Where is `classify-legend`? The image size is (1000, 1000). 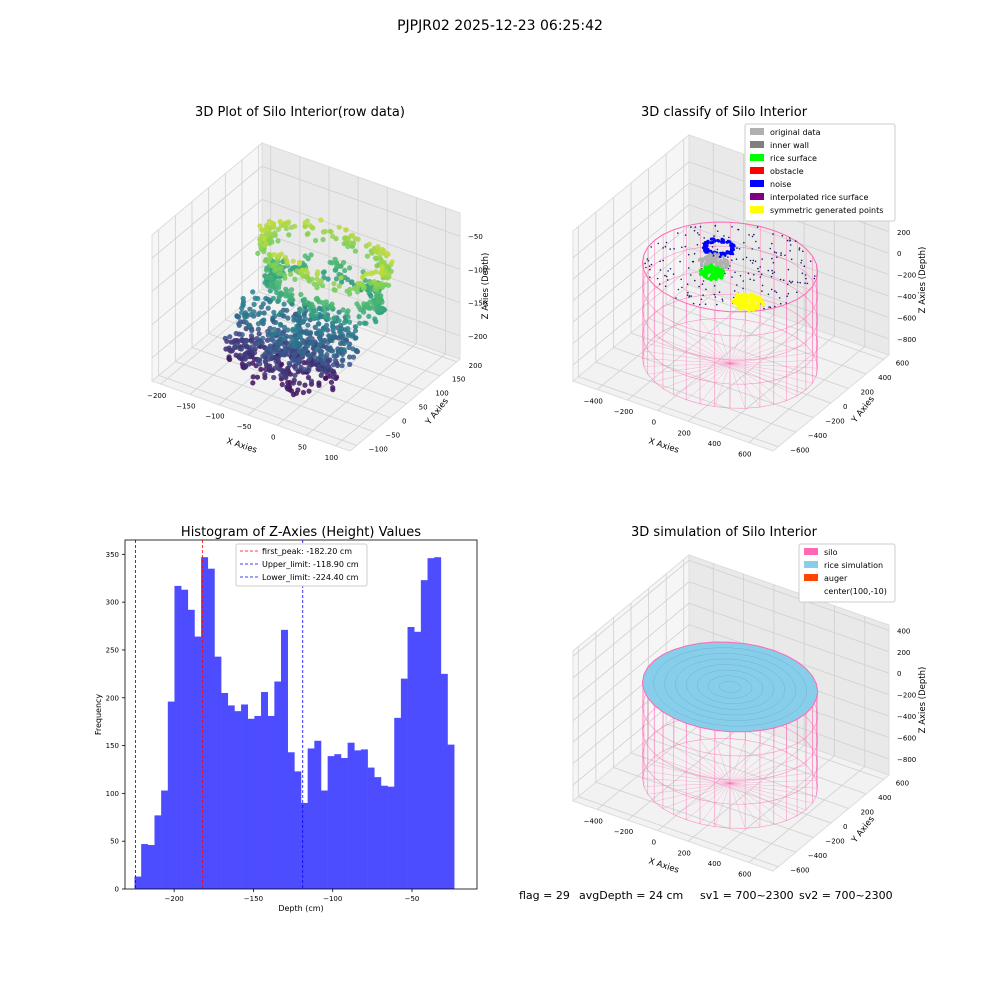
classify-legend is located at coordinates (820, 172).